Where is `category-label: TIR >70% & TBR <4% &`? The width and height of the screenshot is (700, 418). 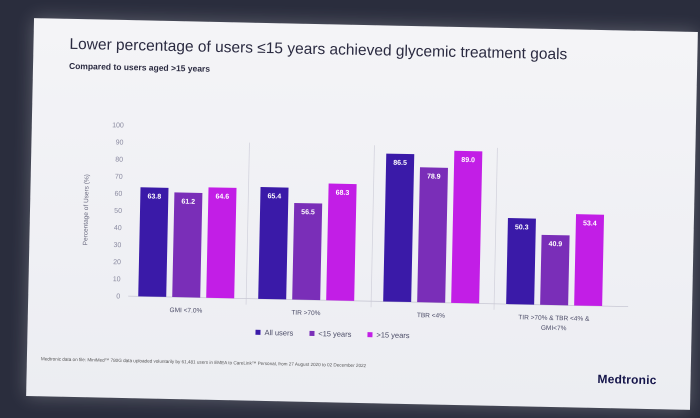
category-label: TIR >70% & TBR <4% & is located at coordinates (554, 318).